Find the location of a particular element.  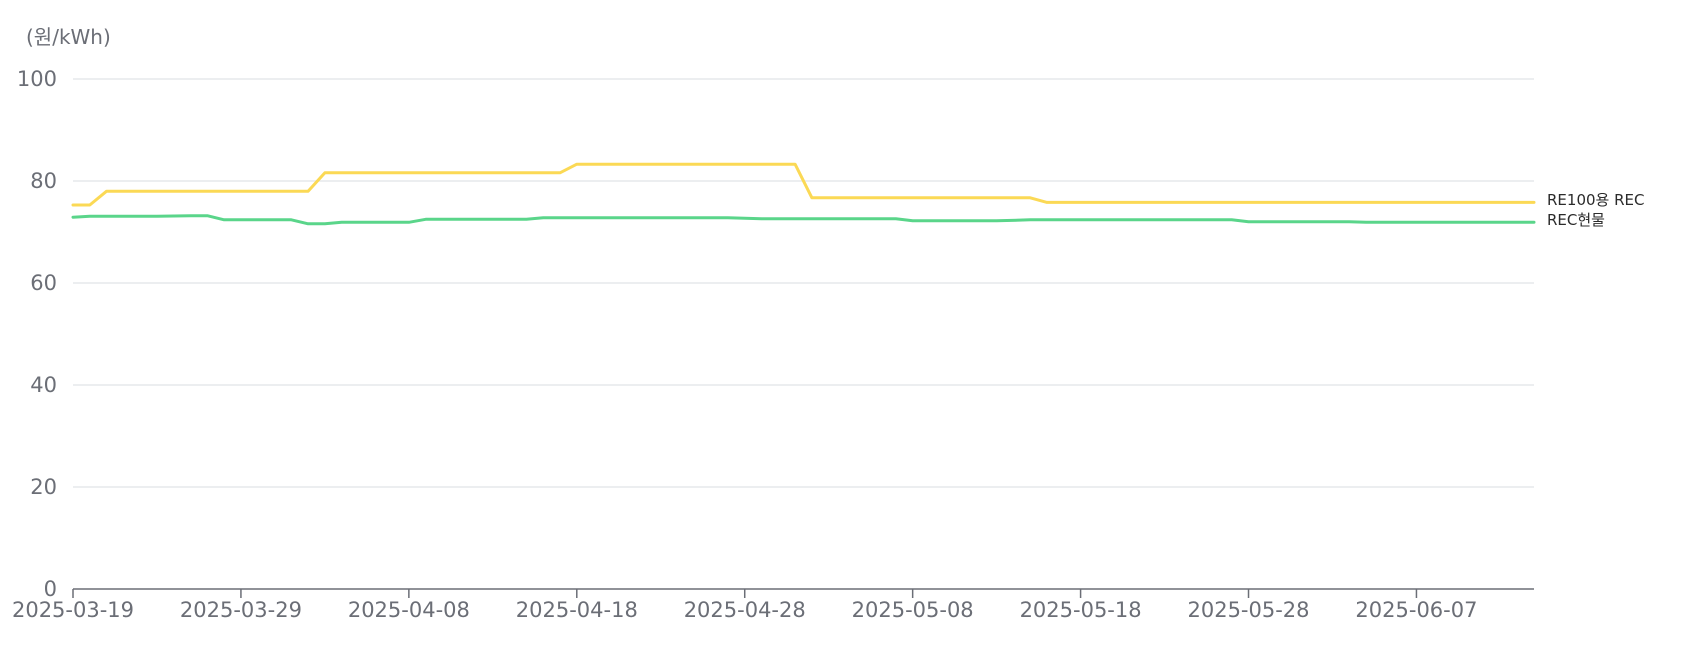

x-tick-label: 2025-03-19 is located at coordinates (73, 610).